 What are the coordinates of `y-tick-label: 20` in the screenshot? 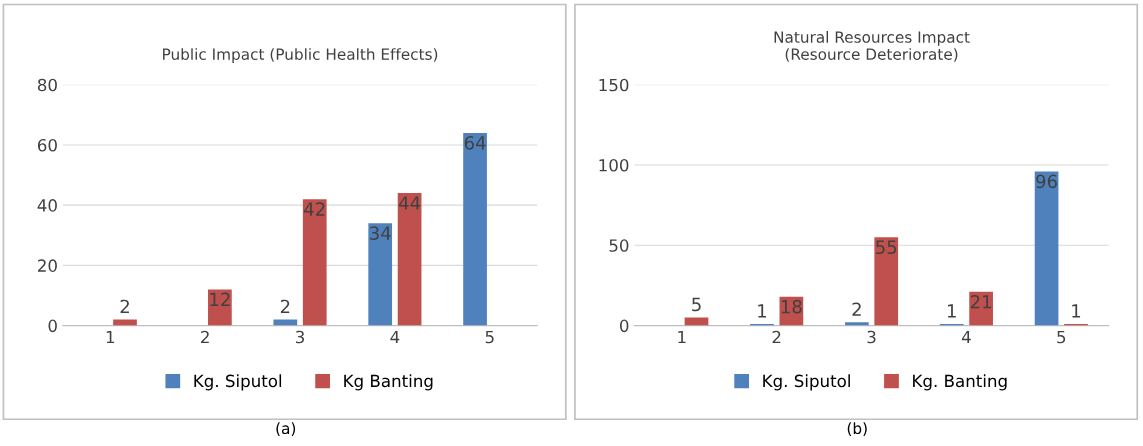 It's located at (47, 265).